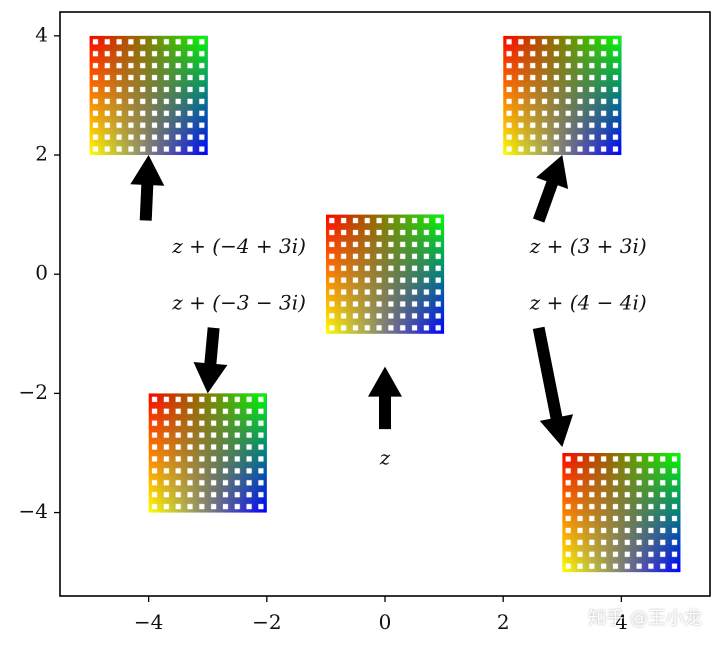  What do you see at coordinates (503, 622) in the screenshot?
I see `x-tick-label: 2` at bounding box center [503, 622].